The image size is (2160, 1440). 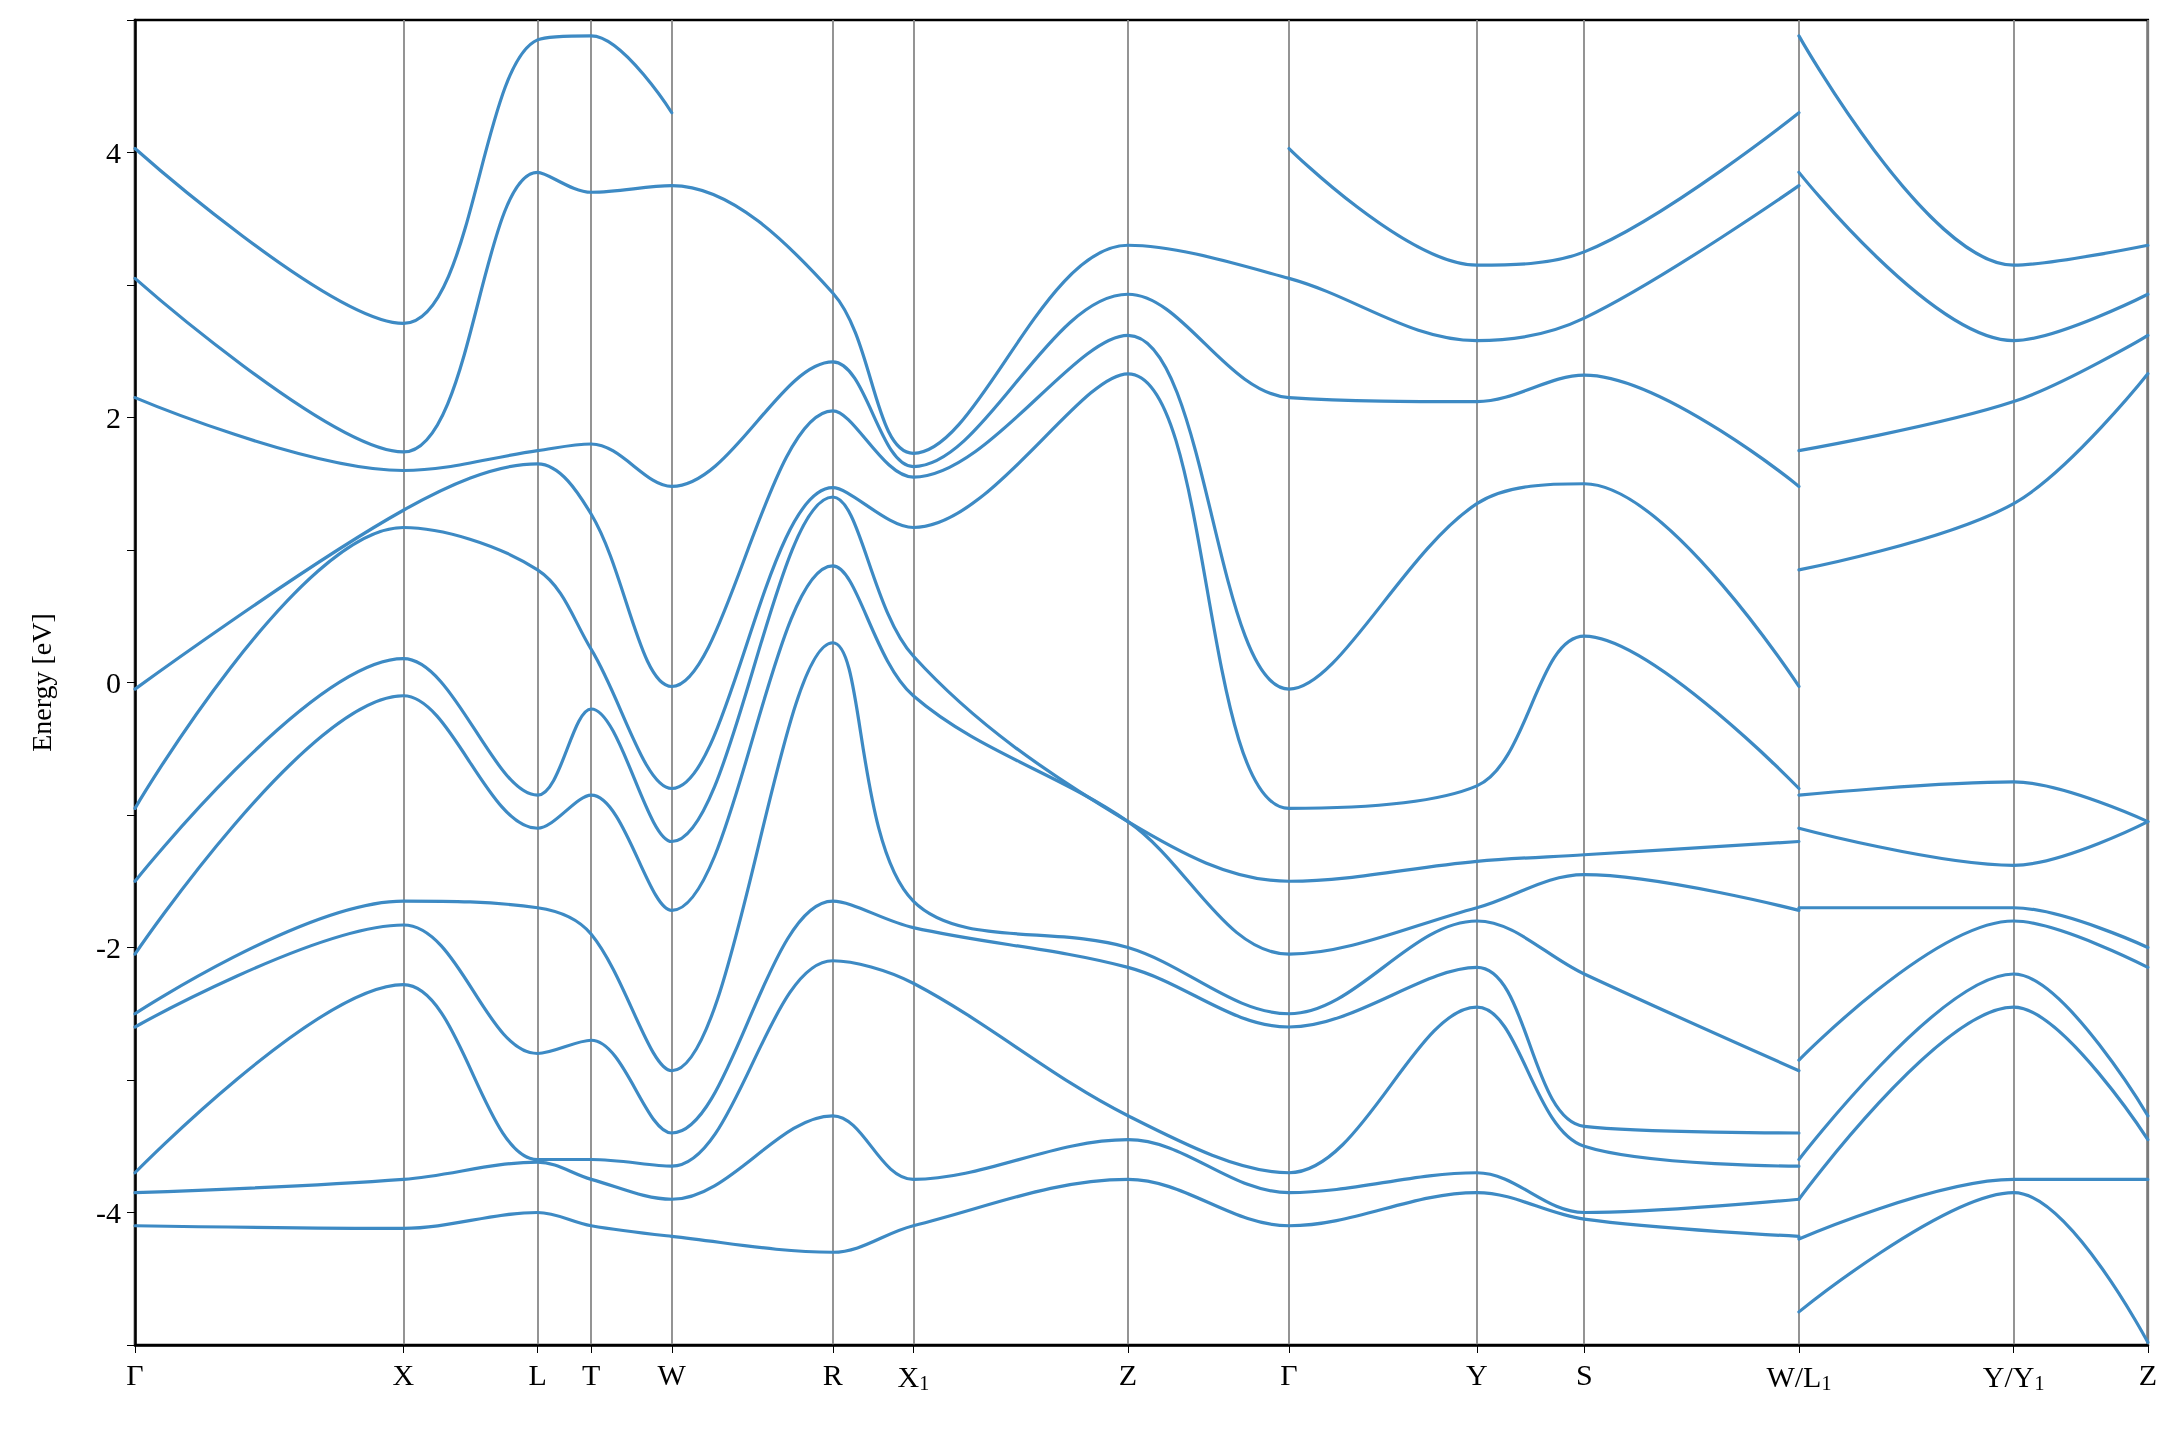 I want to click on y-tick-label: -4, so click(x=108, y=1212).